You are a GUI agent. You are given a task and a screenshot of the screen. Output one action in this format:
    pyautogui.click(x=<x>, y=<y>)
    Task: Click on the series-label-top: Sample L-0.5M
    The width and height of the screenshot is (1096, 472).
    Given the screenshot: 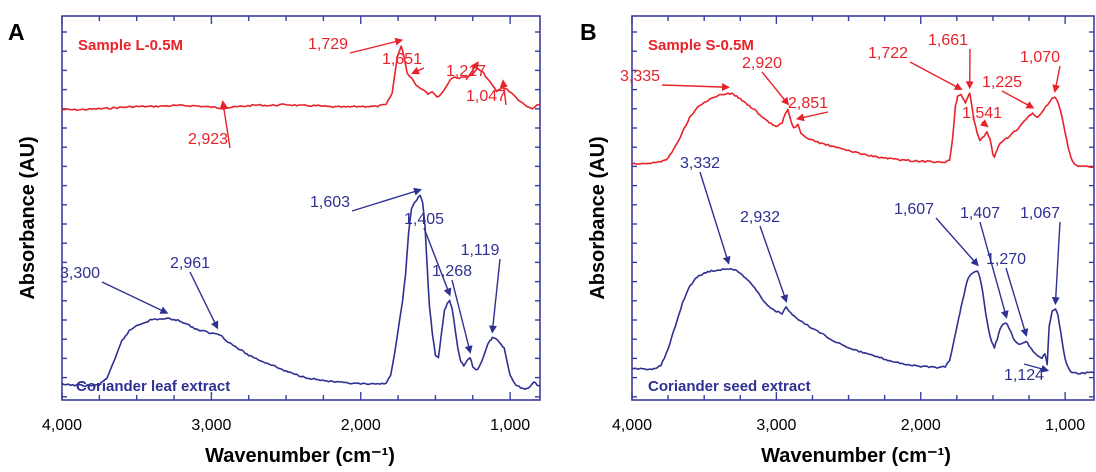 What is the action you would take?
    pyautogui.click(x=130, y=45)
    